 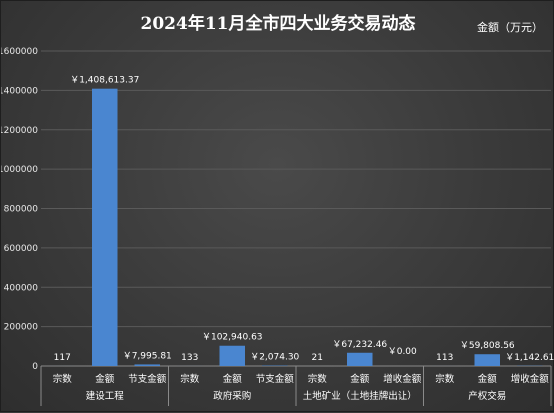 What do you see at coordinates (62, 358) in the screenshot?
I see `data-label: 117` at bounding box center [62, 358].